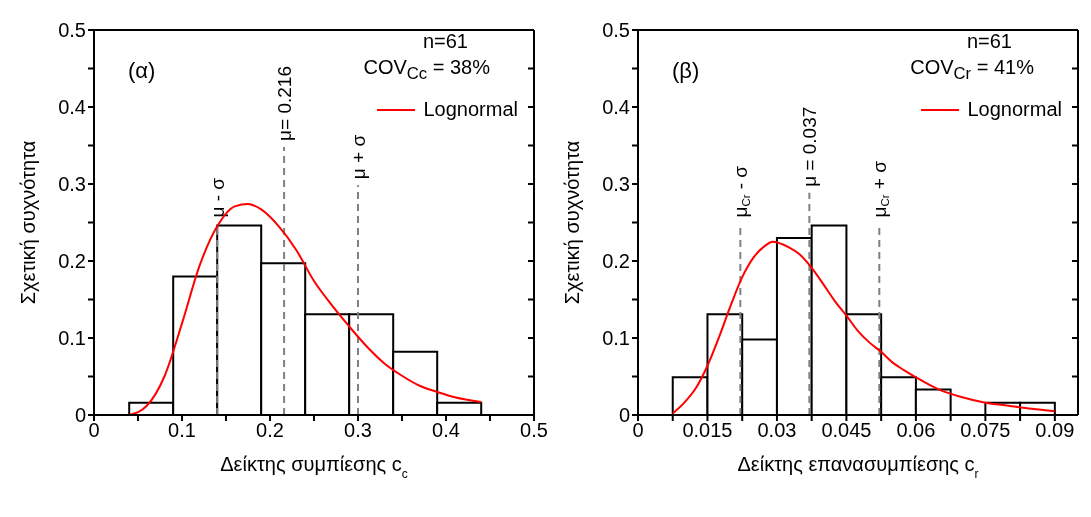 The height and width of the screenshot is (517, 1091). I want to click on x-tick-label: 0.015, so click(707, 430).